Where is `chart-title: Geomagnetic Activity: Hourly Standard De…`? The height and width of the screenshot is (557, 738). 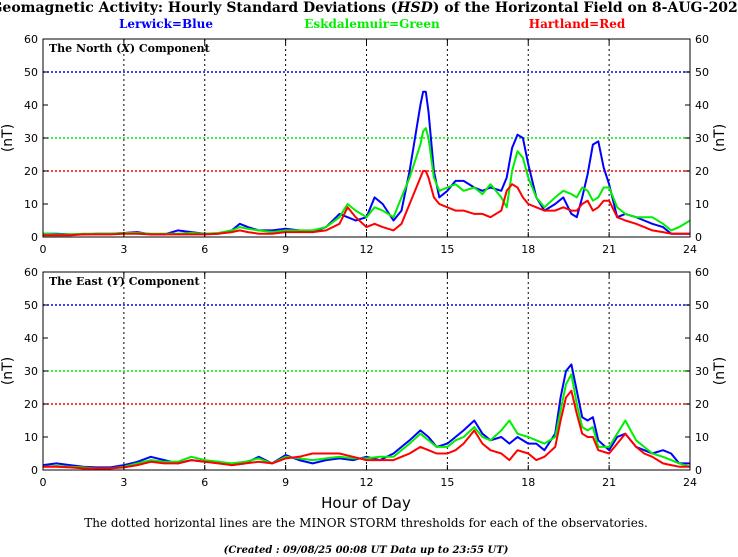
chart-title: Geomagnetic Activity: Hourly Standard De… is located at coordinates (369, 8).